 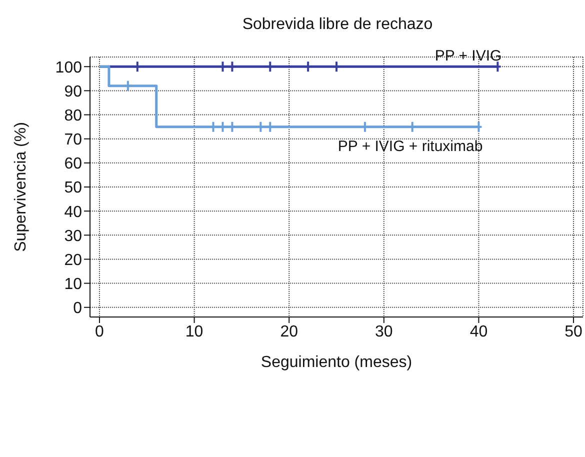 I want to click on y-tick-label: 100, so click(x=68, y=67).